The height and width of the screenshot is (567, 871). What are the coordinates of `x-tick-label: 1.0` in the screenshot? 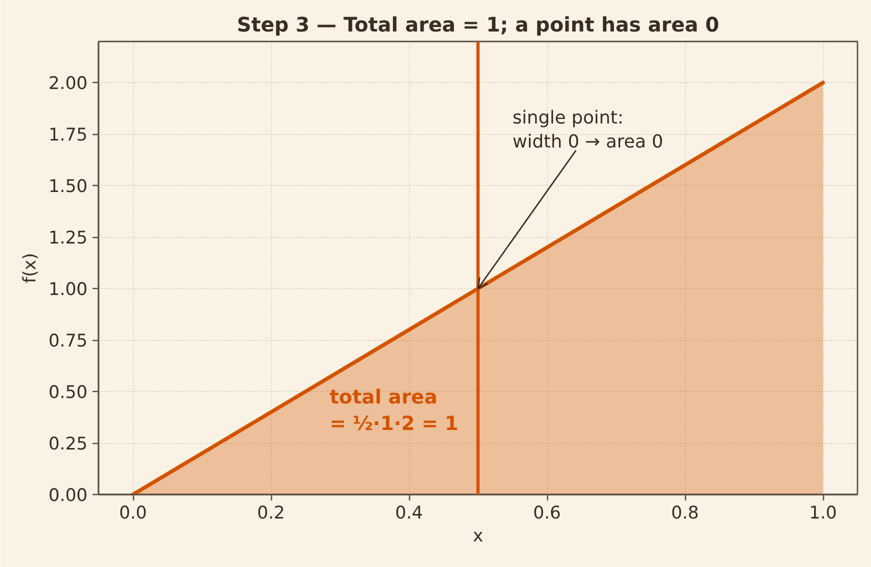 It's located at (823, 514).